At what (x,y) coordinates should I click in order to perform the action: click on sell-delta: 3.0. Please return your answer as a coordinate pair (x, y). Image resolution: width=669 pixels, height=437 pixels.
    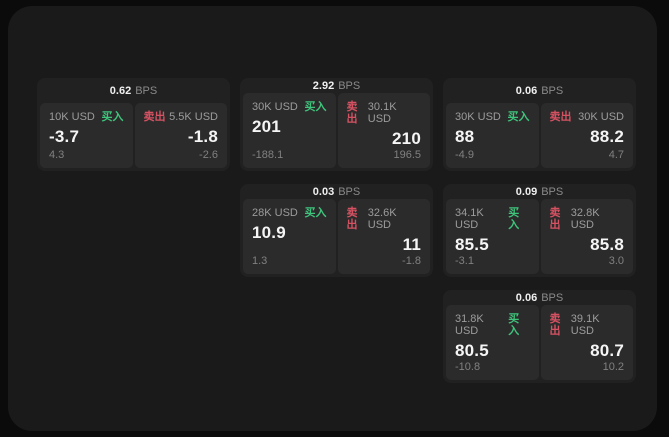
    Looking at the image, I should click on (616, 261).